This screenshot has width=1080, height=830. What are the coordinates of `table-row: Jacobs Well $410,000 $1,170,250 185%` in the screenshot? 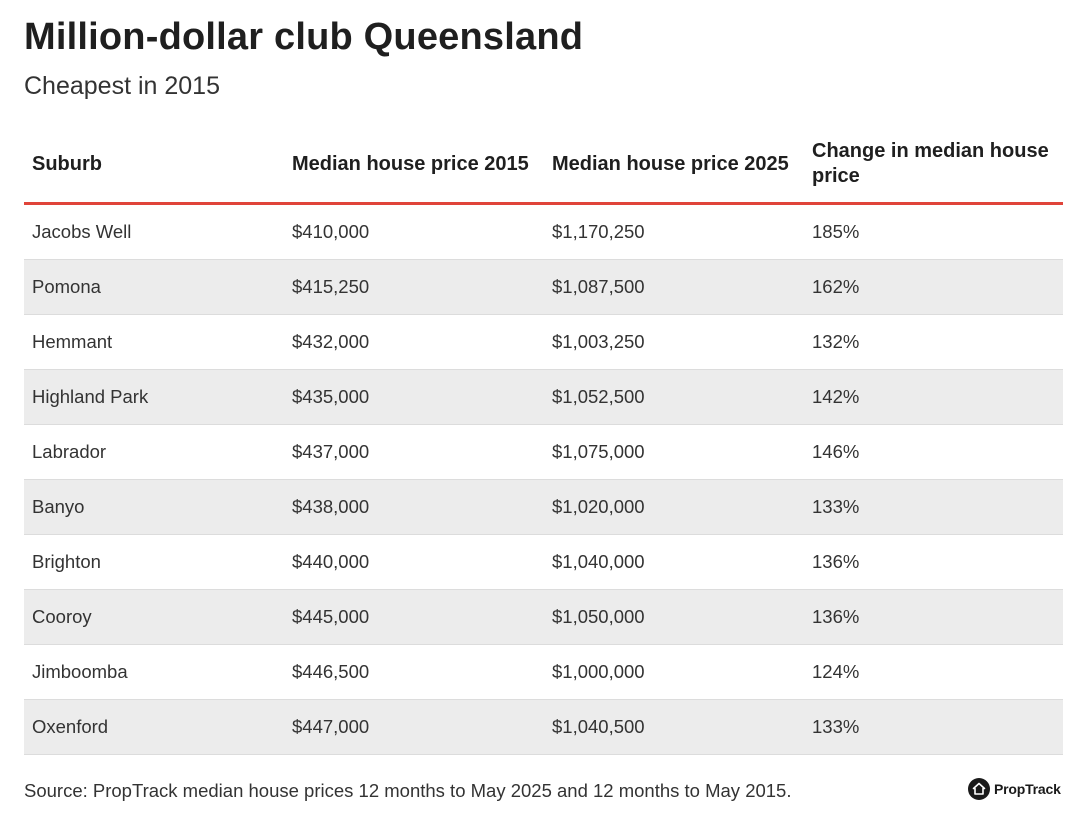 It's located at (543, 231).